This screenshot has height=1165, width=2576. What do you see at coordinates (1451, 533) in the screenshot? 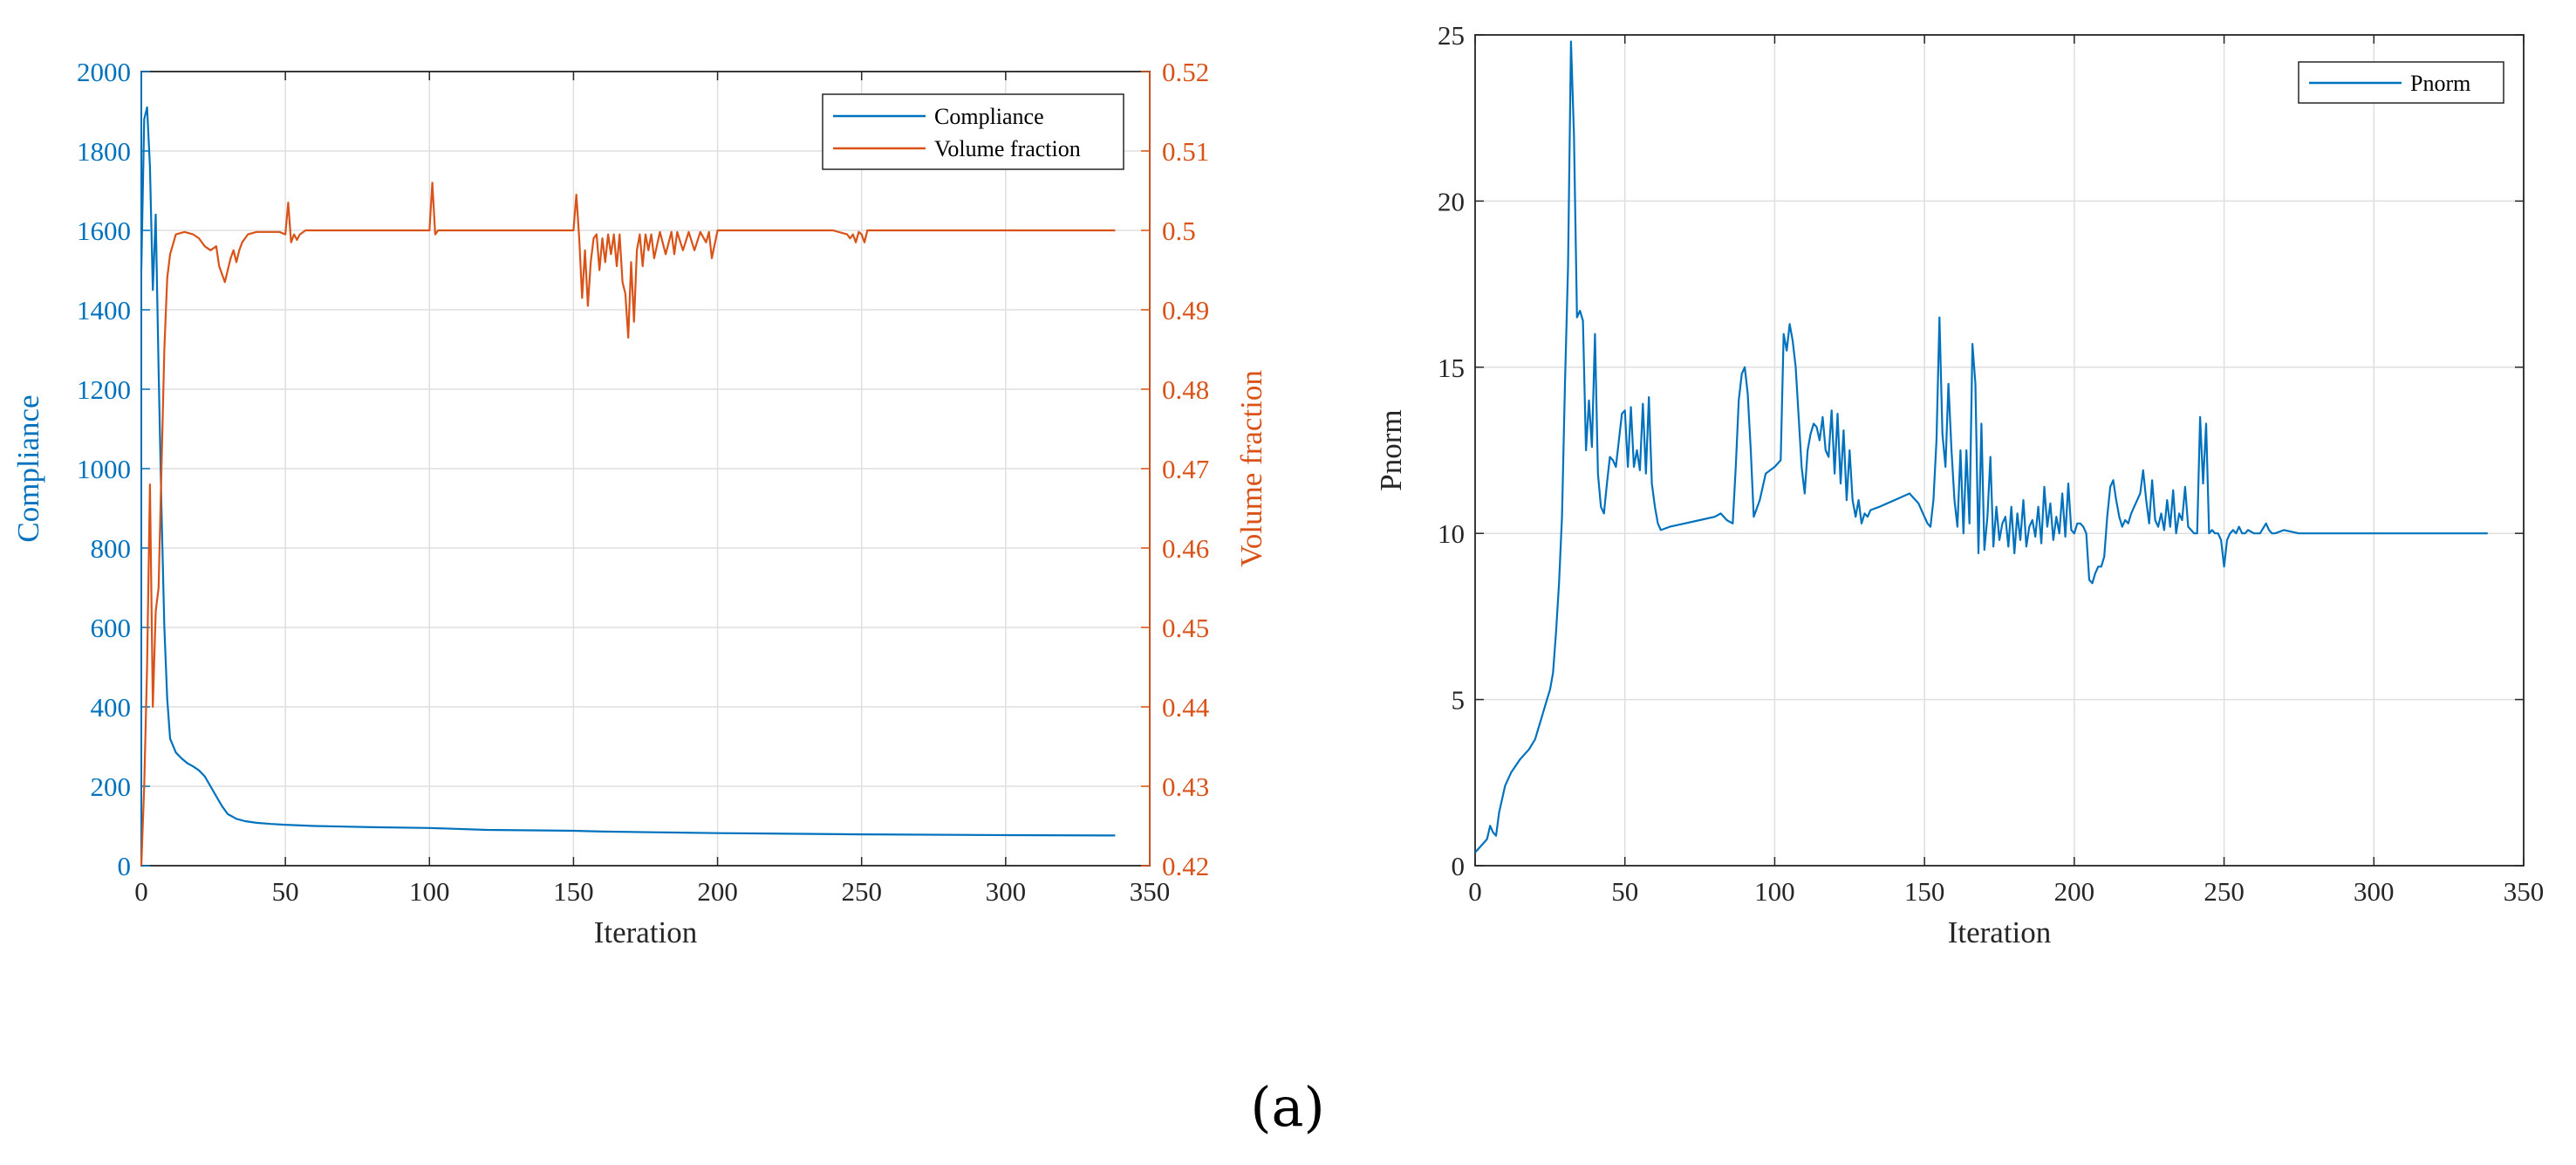
I see `y-tick-label: 10` at bounding box center [1451, 533].